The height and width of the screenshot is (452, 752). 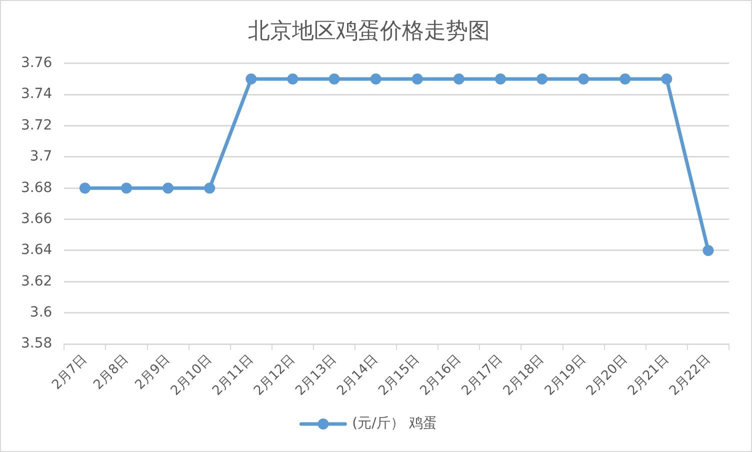 I want to click on y-tick-label: 3.58, so click(x=36, y=344).